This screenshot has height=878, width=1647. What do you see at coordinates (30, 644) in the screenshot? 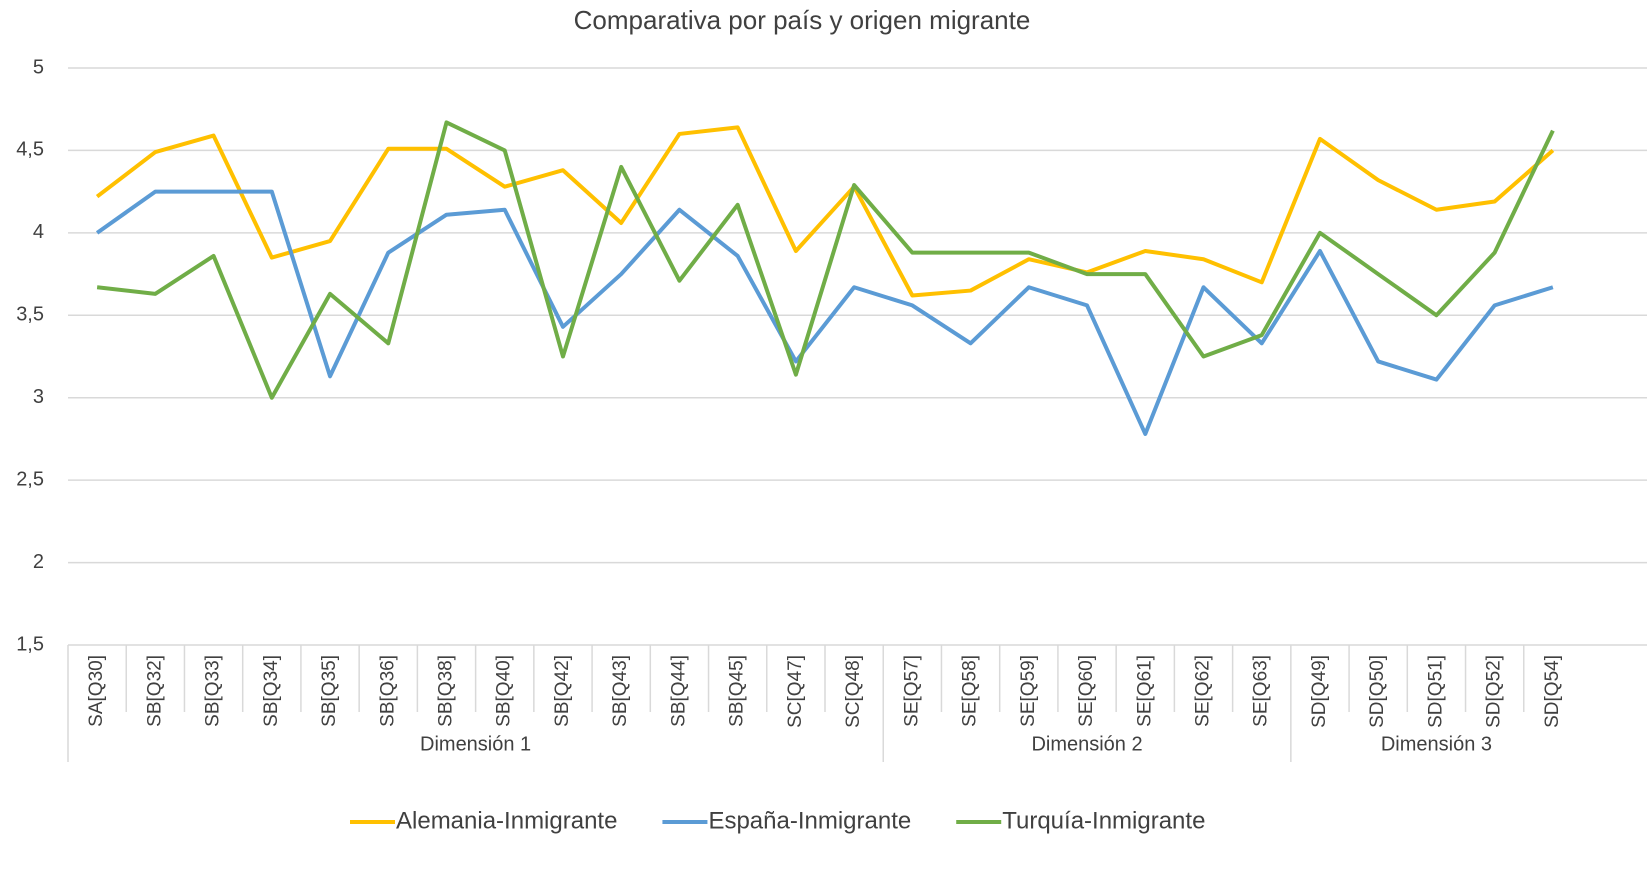
I see `y-tick-label: 1,5` at bounding box center [30, 644].